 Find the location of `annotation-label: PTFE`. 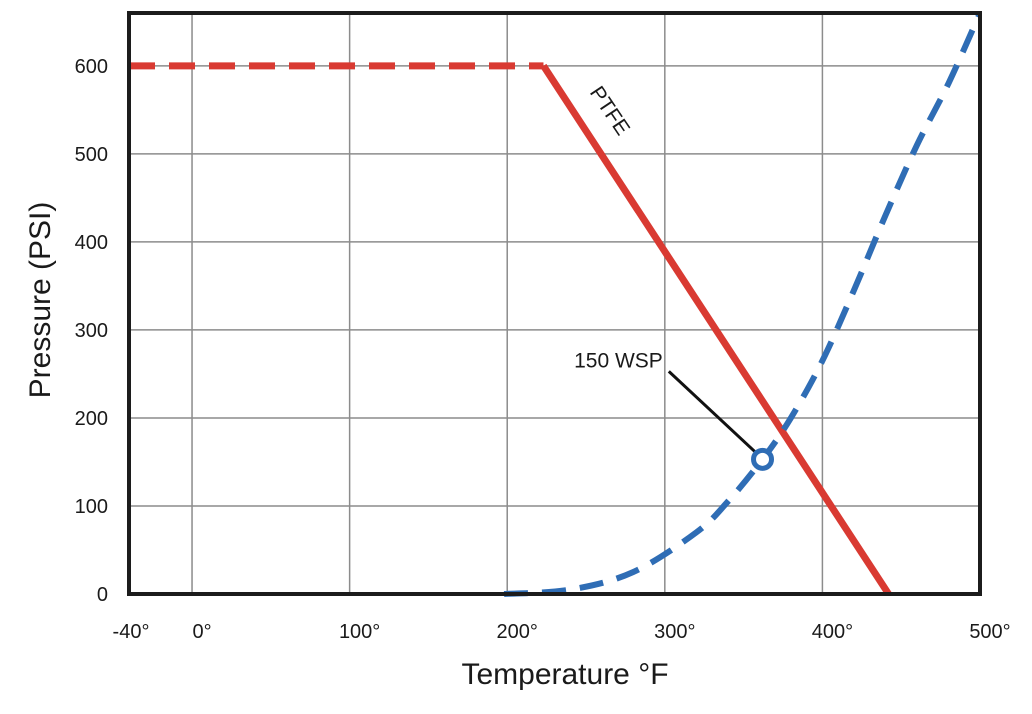

annotation-label: PTFE is located at coordinates (609, 110).